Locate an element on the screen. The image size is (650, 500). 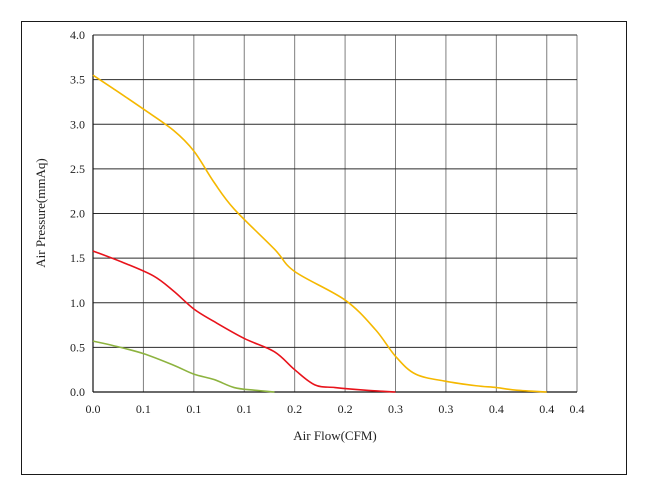
y-axis-title: Air Pressure(mmAq) is located at coordinates (40, 212).